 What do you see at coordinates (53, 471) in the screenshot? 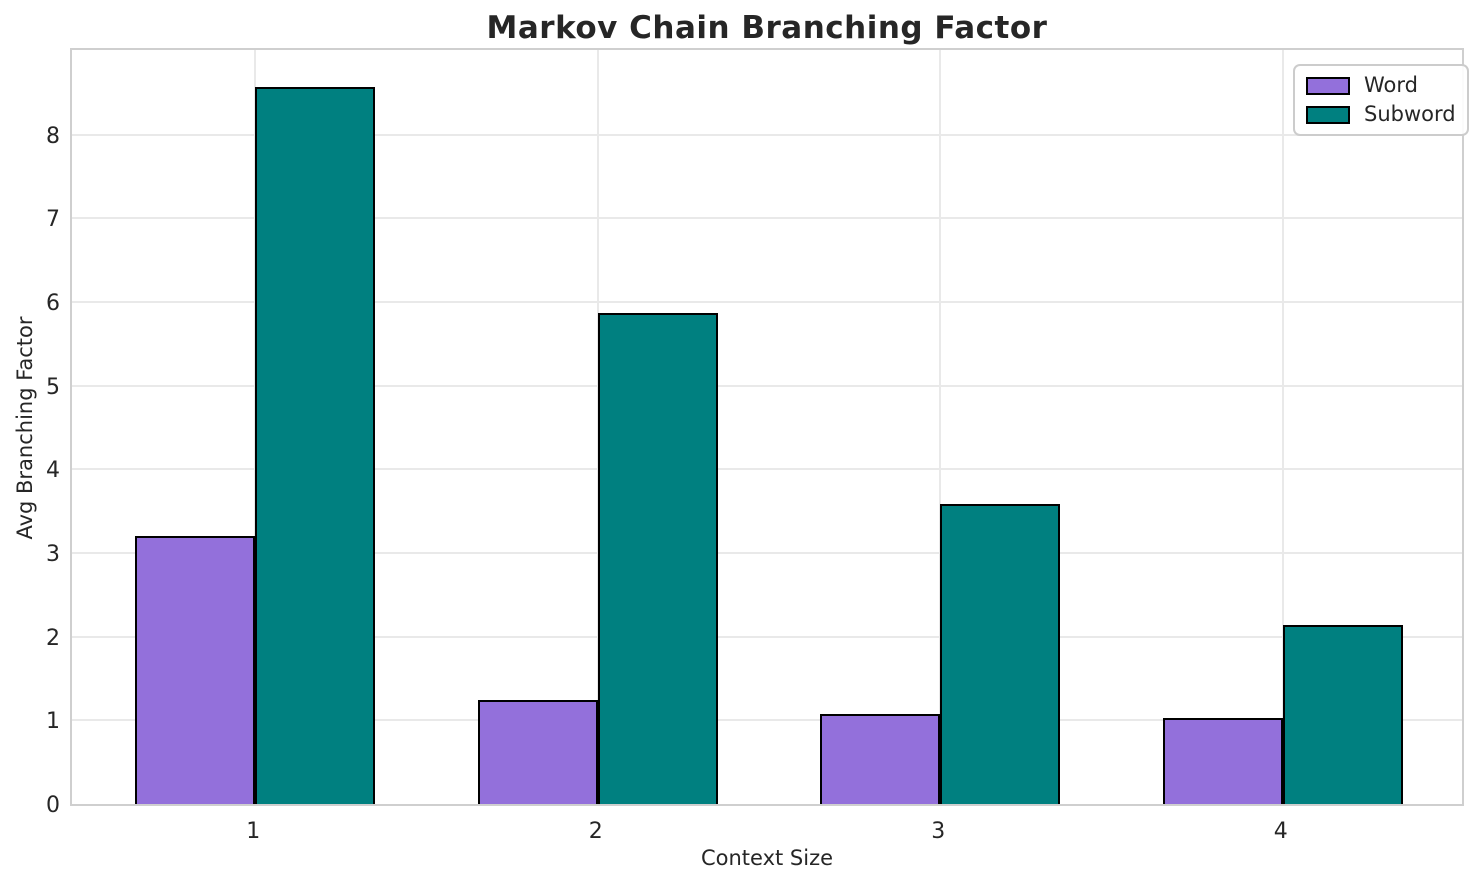
I see `y-tick-label: 4` at bounding box center [53, 471].